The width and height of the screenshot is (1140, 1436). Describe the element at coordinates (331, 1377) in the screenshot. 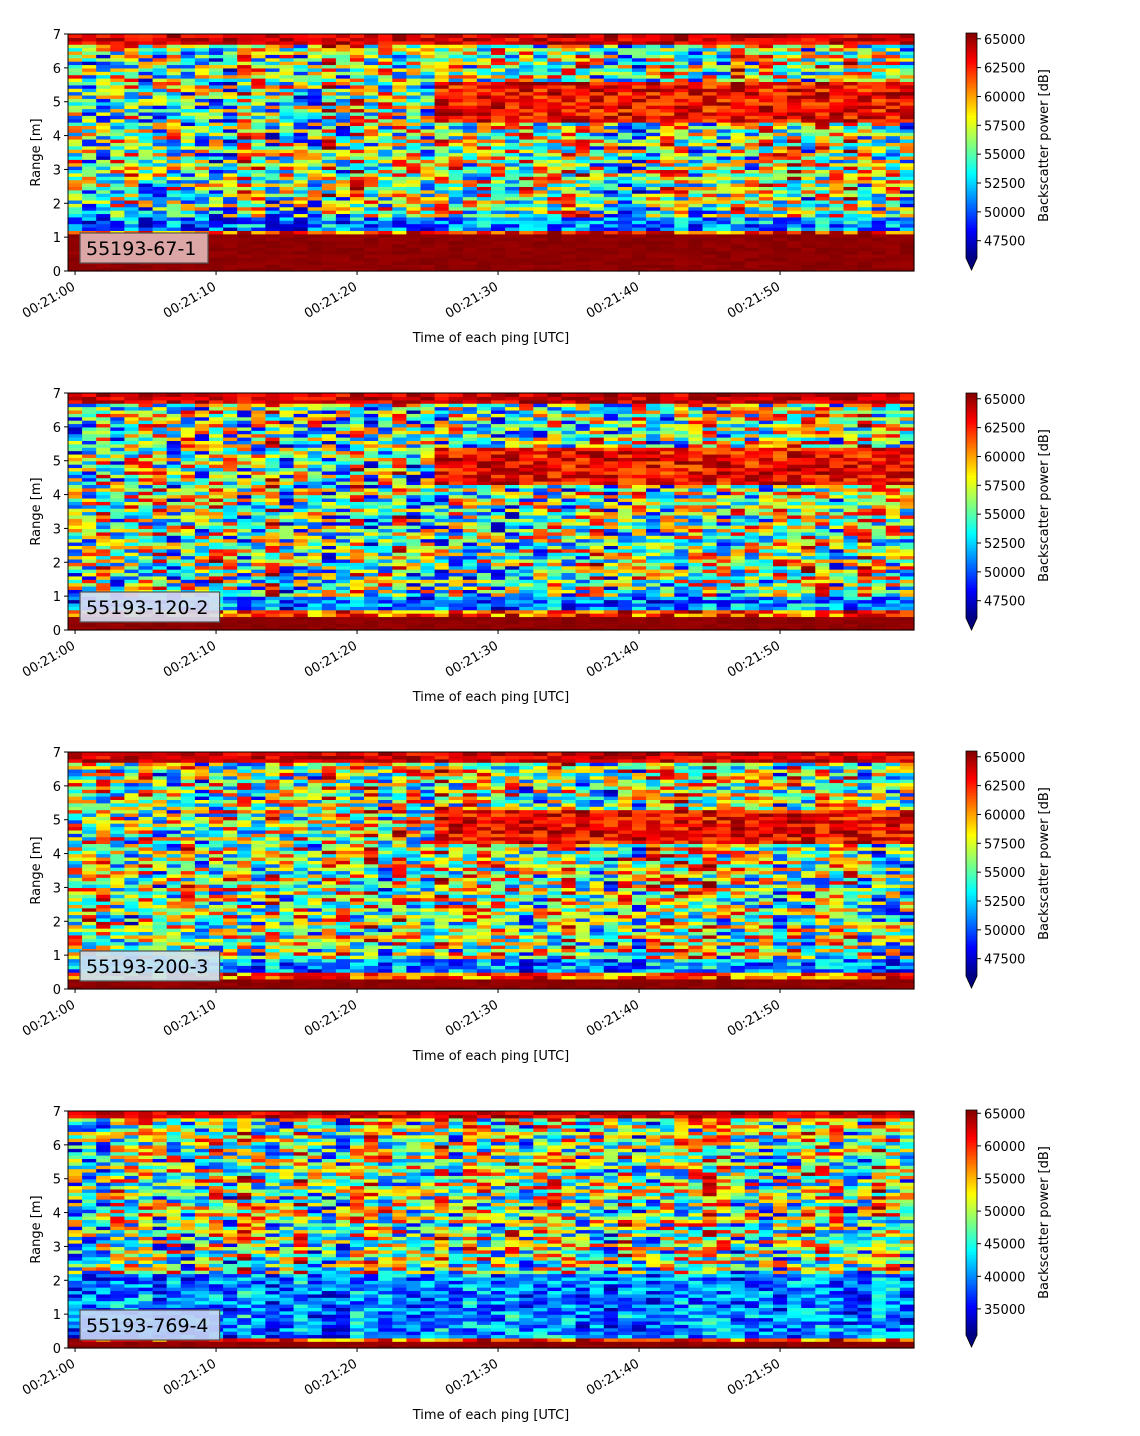

I see `x-tick-label: 00:21:20` at that location.